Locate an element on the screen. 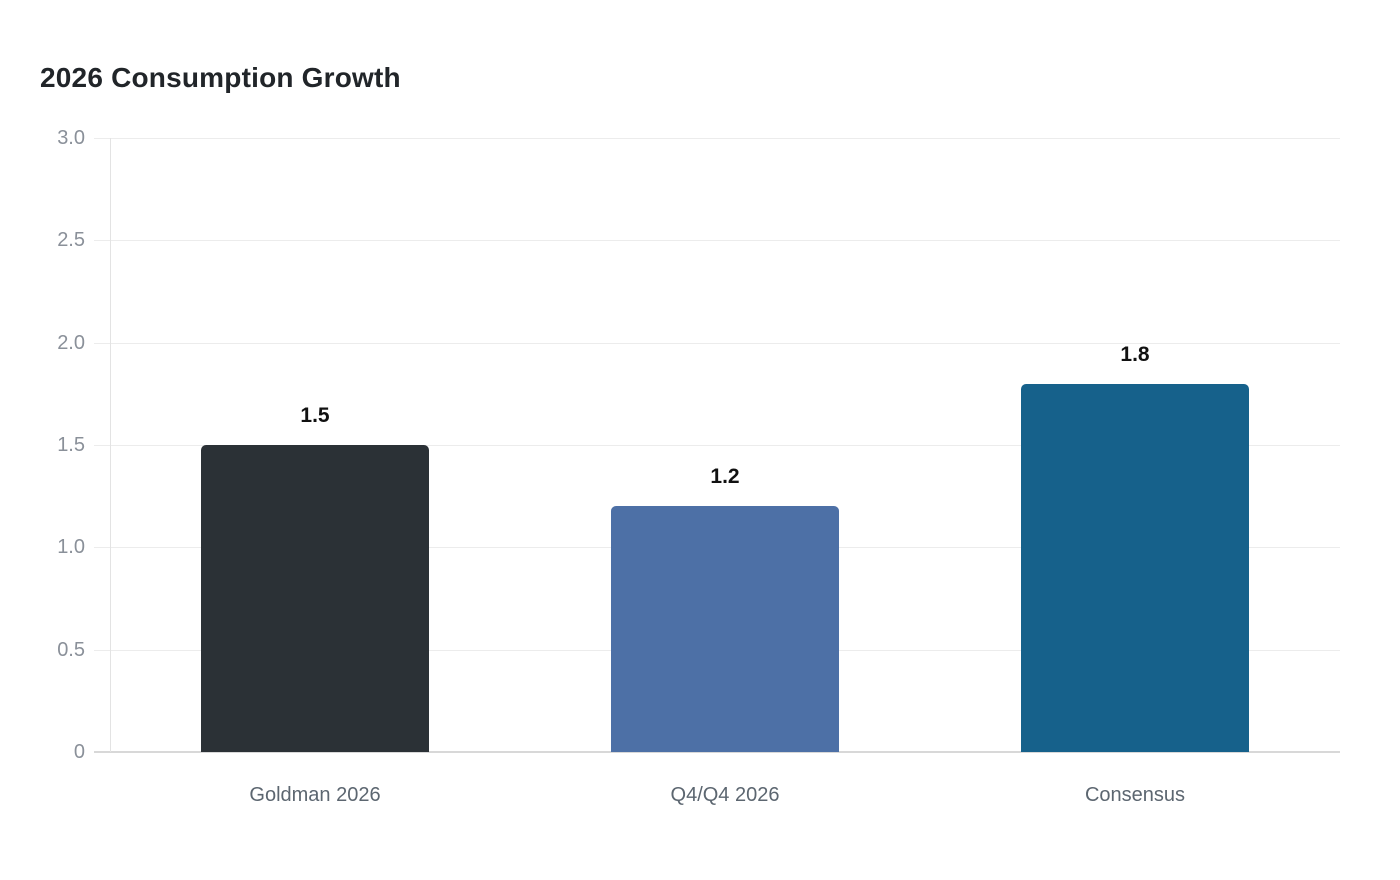 This screenshot has width=1400, height=880. x-category-label: Q4/Q4 2026 is located at coordinates (725, 795).